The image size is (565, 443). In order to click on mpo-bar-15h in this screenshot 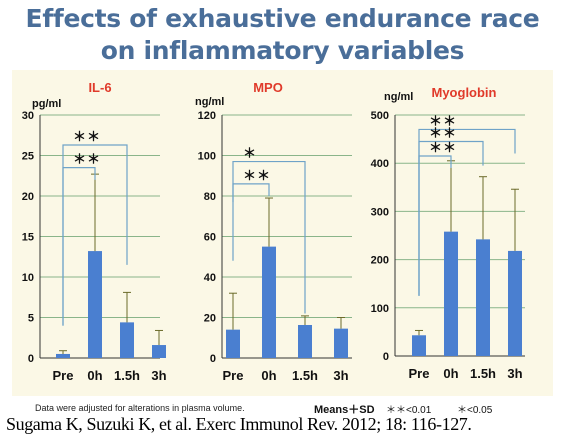, I will do `click(305, 341)`.